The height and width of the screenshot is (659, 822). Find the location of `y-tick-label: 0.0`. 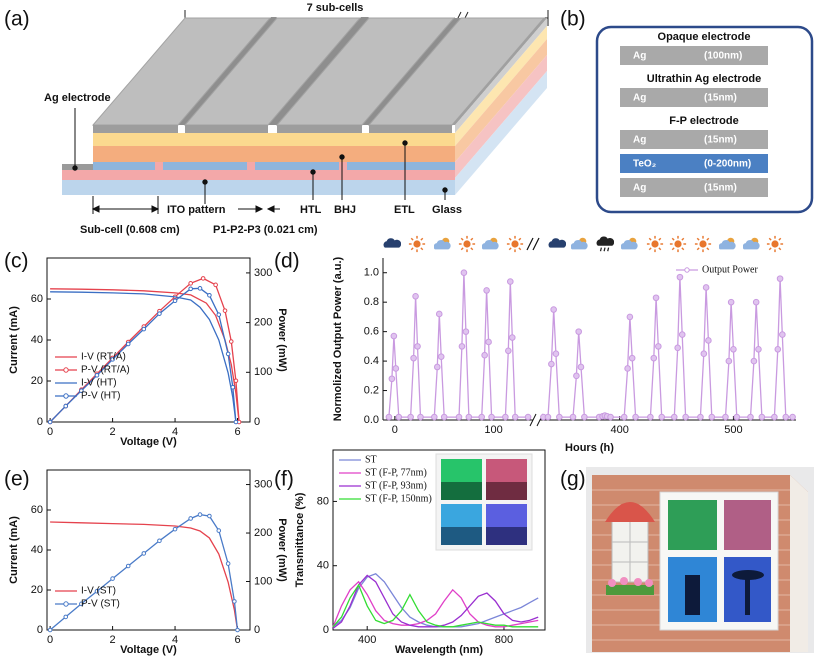

y-tick-label: 0.0 is located at coordinates (371, 420).